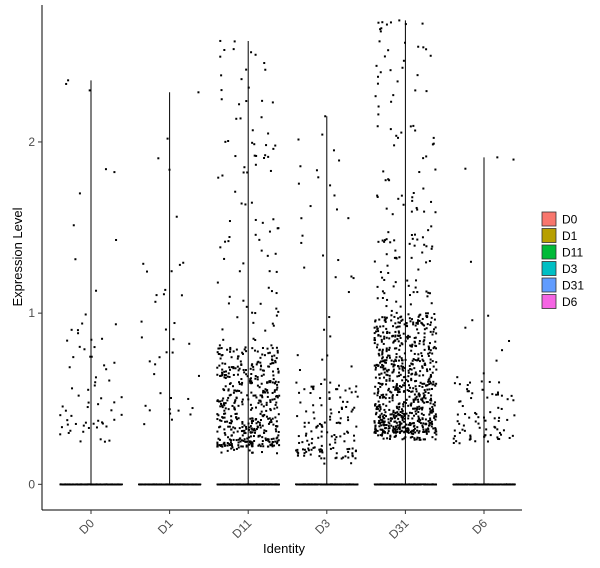  Describe the element at coordinates (170, 288) in the screenshot. I see `violin-group` at that location.